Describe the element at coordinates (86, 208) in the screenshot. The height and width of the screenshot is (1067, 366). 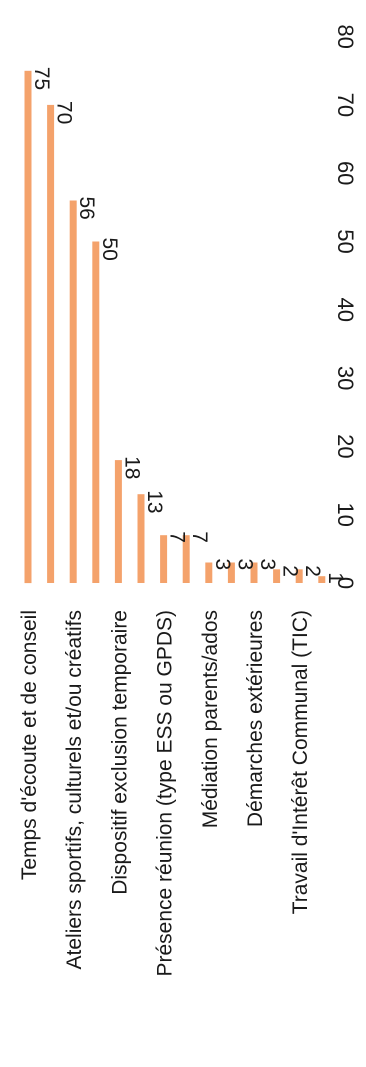
I see `bar-value-label: 56` at that location.